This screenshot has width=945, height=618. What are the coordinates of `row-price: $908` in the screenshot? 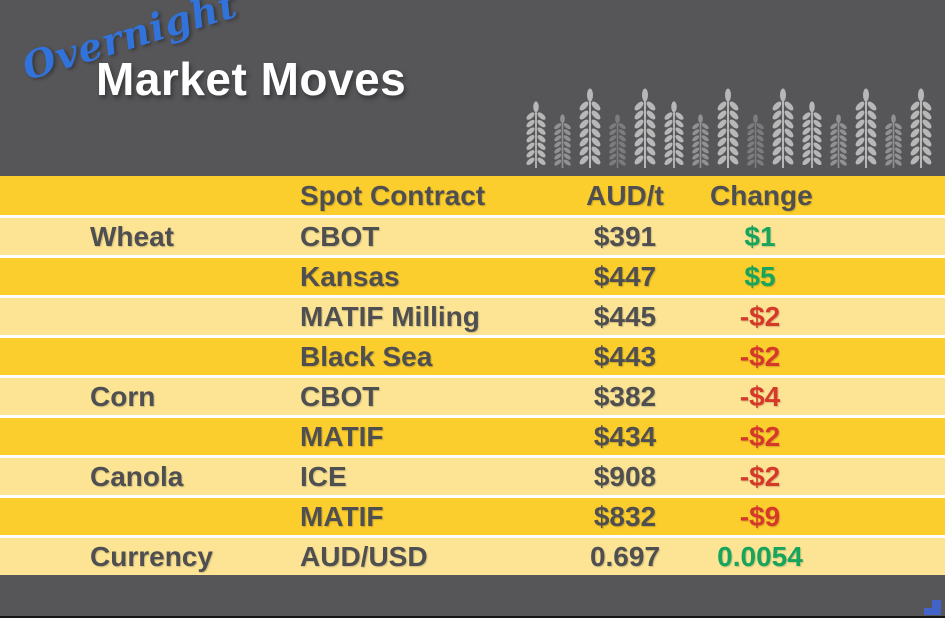 It's located at (625, 476).